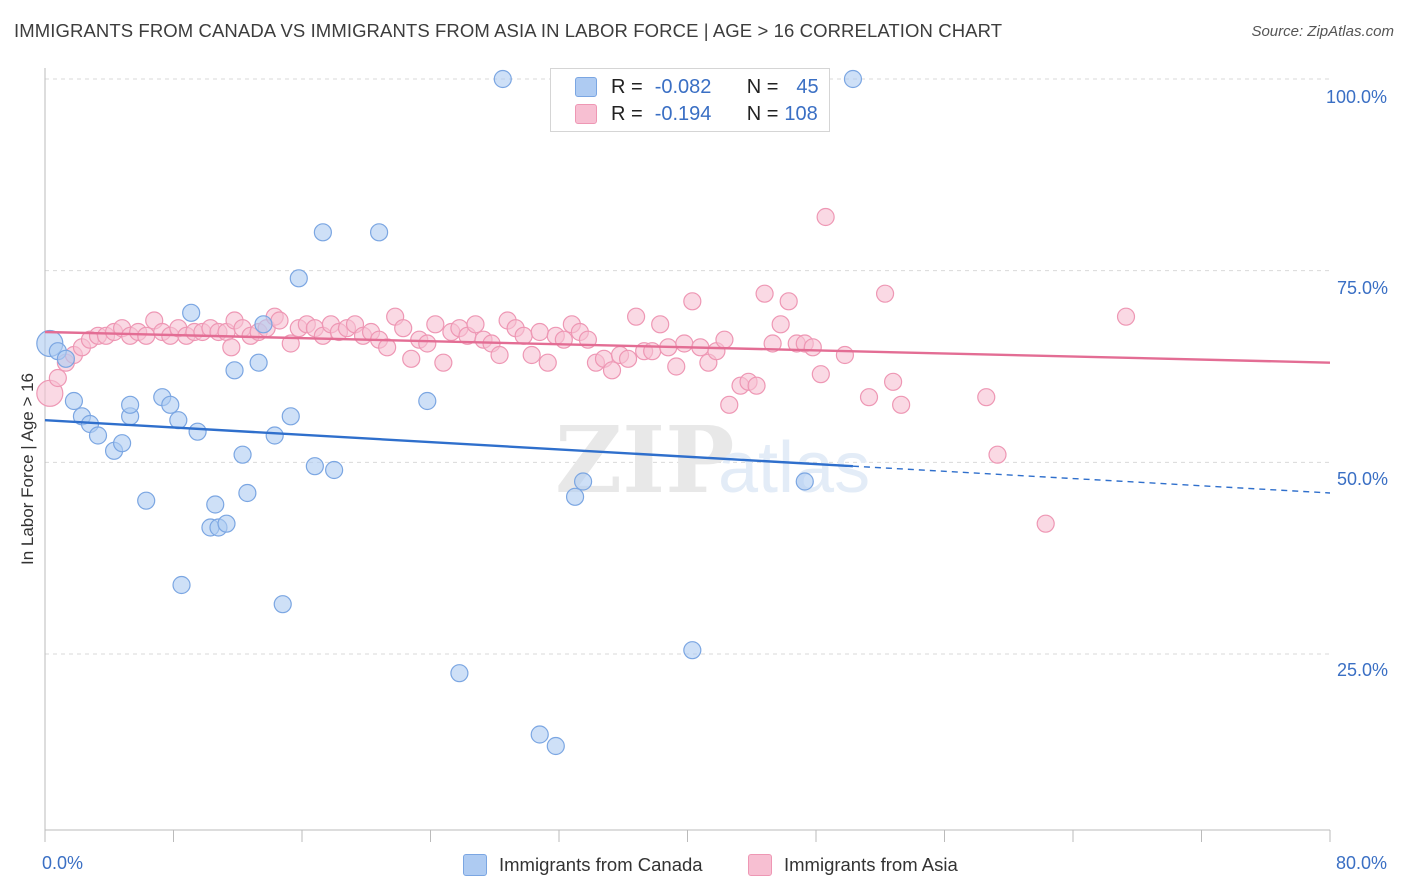 This screenshot has width=1406, height=892. I want to click on y-axis-title: In Labor Force | Age > 16, so click(27, 468).